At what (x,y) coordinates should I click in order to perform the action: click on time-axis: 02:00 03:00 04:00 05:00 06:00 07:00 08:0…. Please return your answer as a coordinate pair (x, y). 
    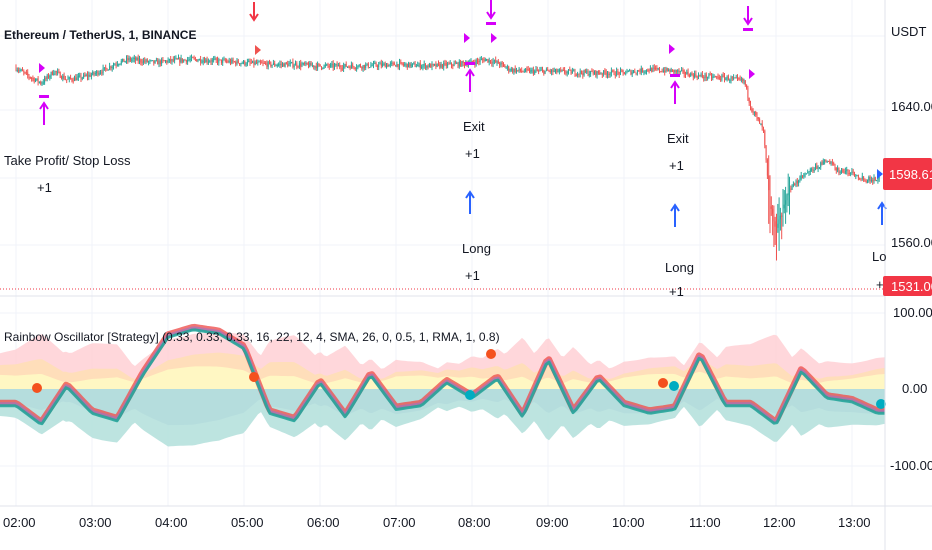
    Looking at the image, I should click on (437, 522).